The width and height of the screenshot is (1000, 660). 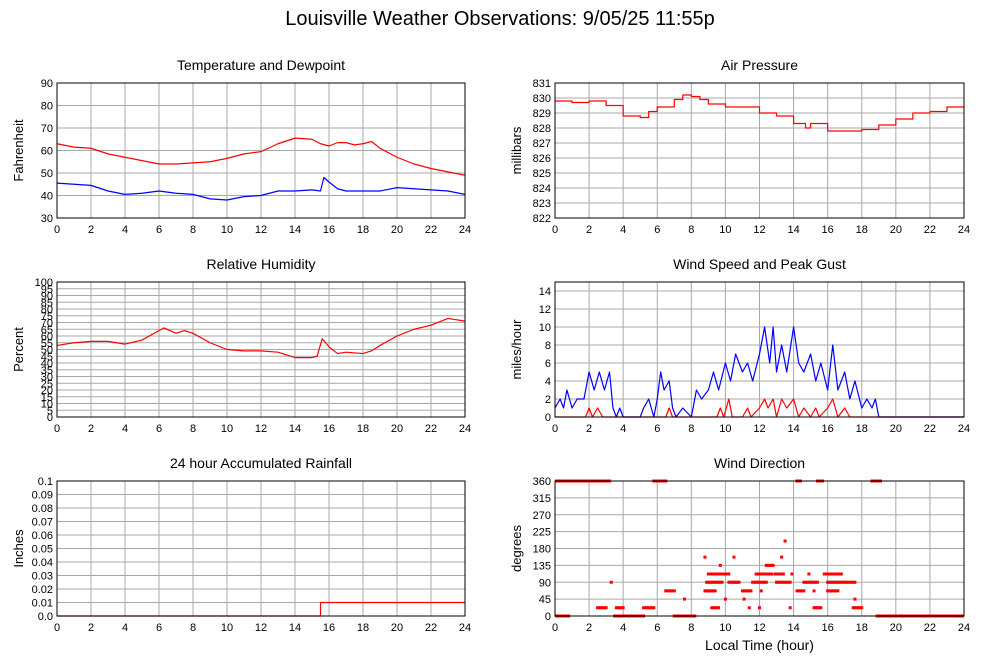 I want to click on plot-frame, so click(x=759, y=349).